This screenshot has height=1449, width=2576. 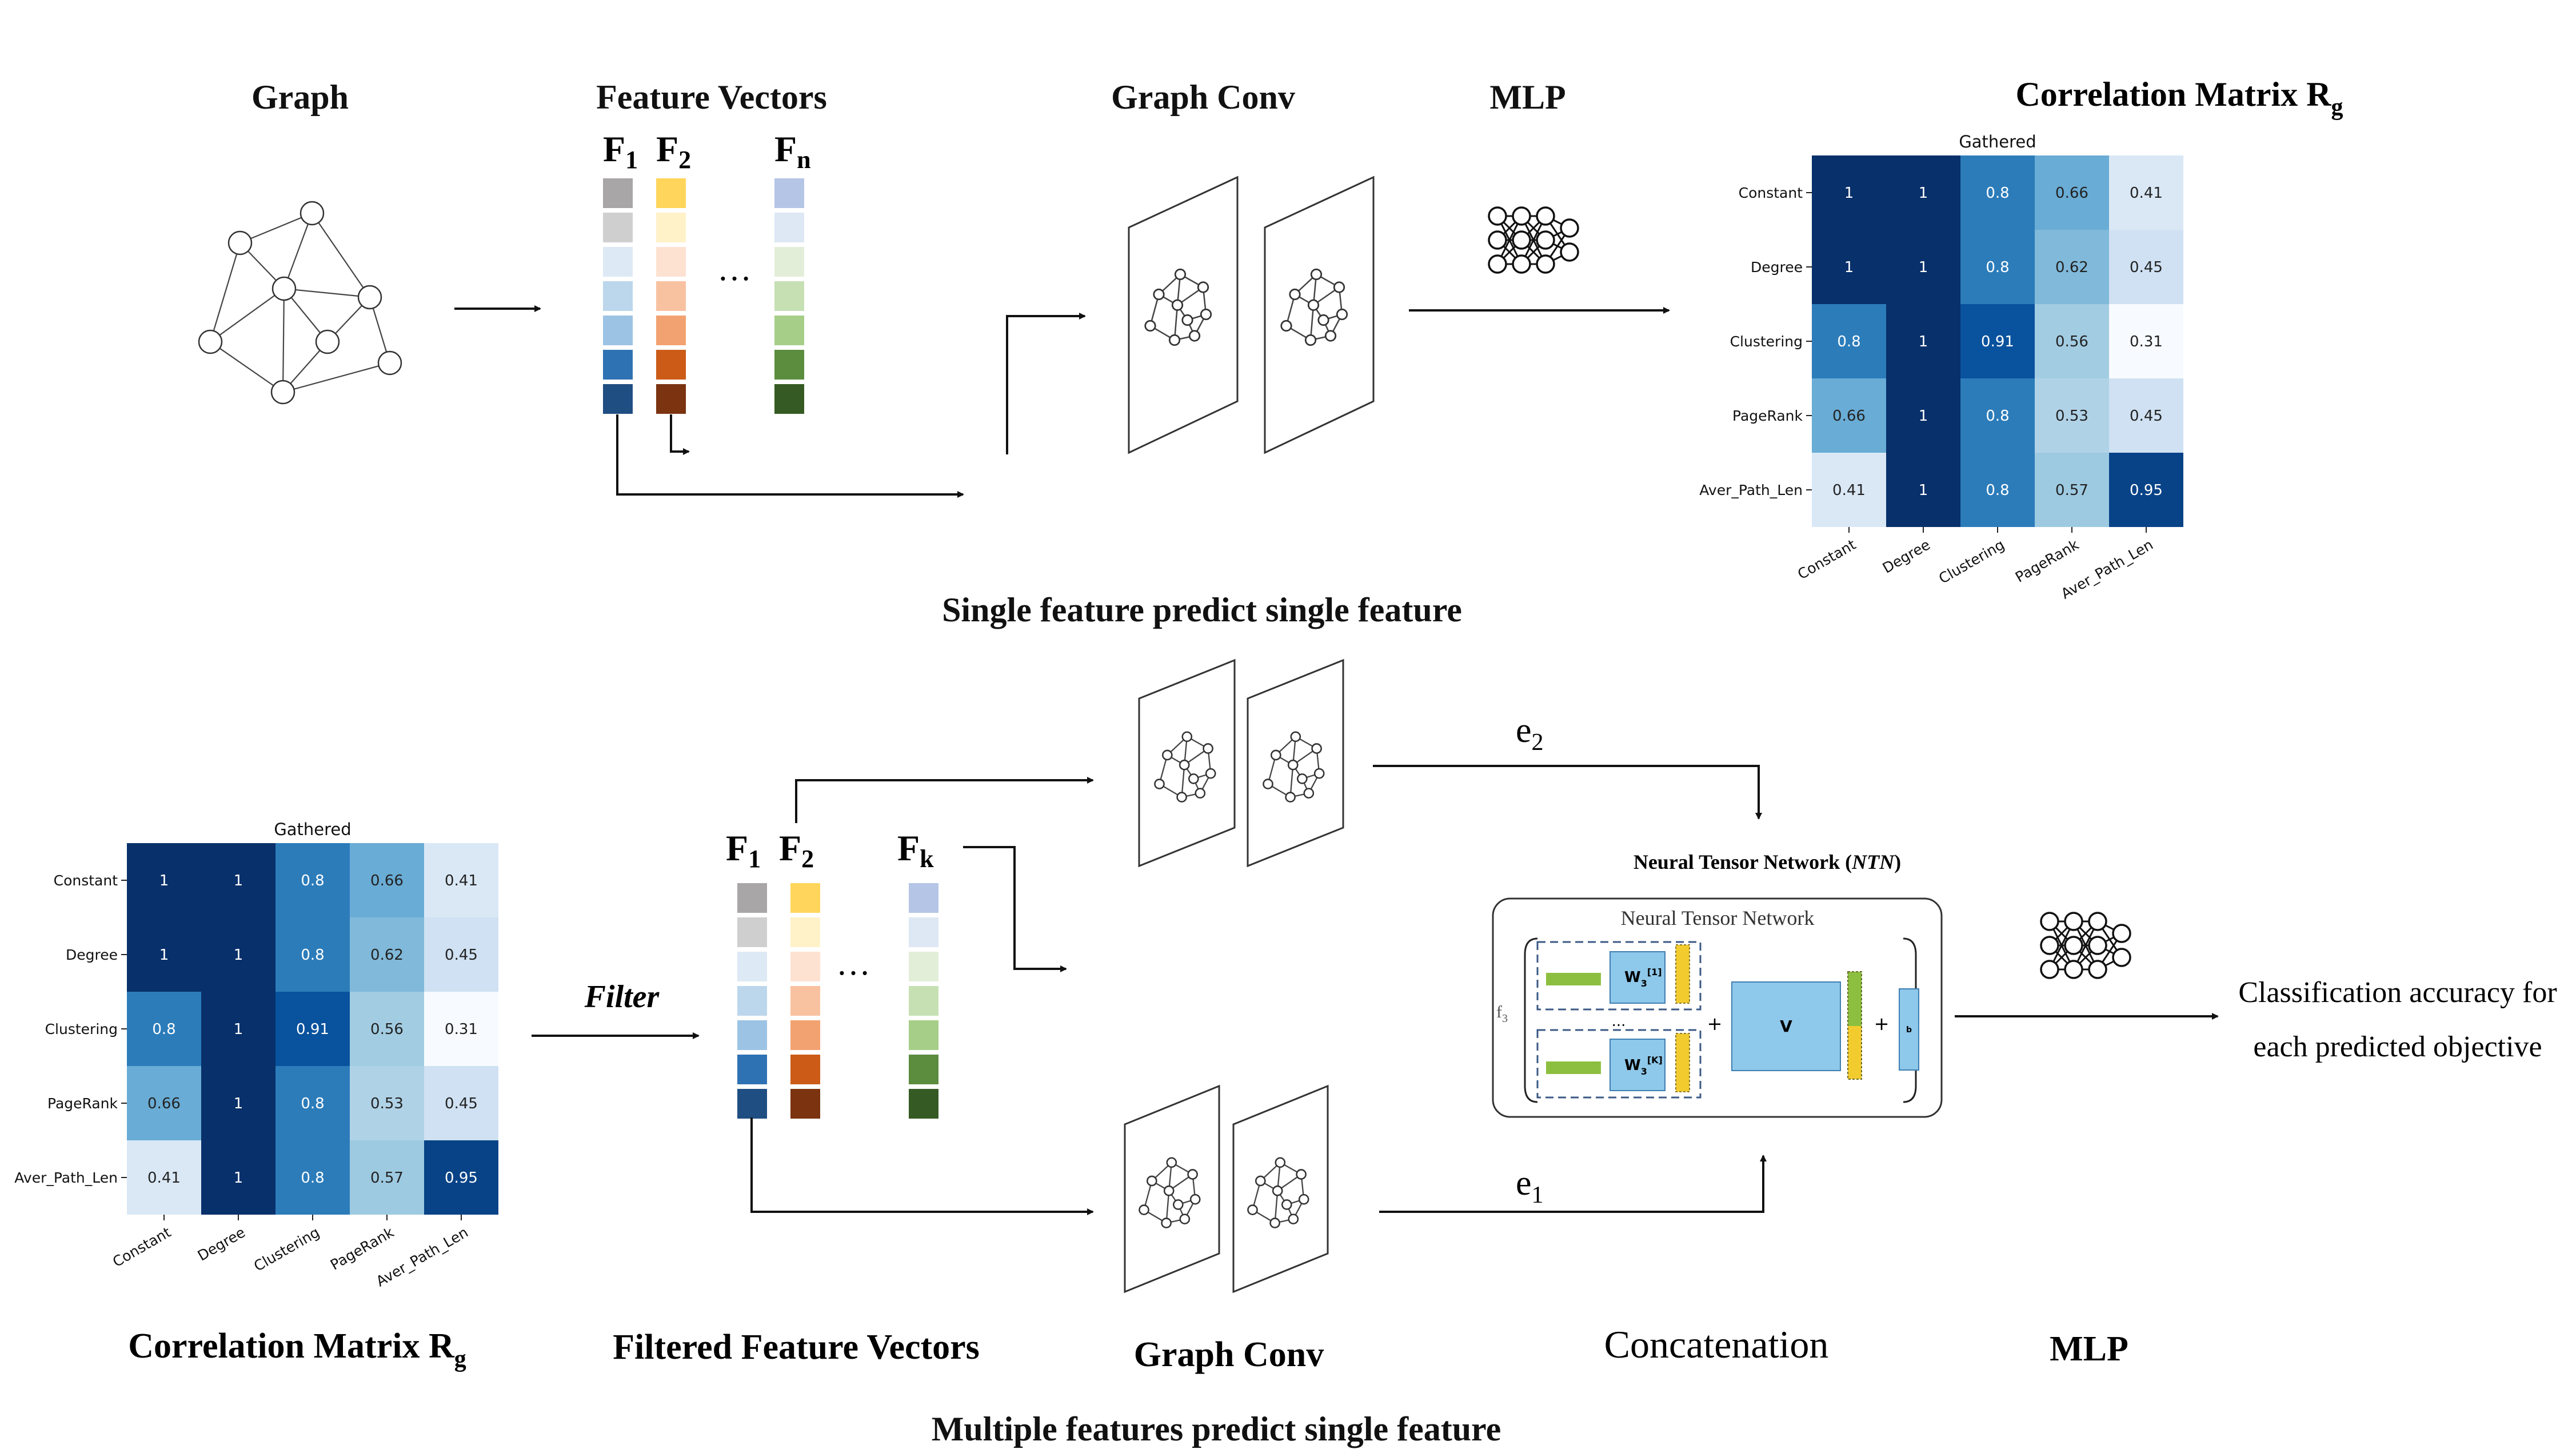 I want to click on bottom-caption: Multiple features predict single feature, so click(x=1216, y=1429).